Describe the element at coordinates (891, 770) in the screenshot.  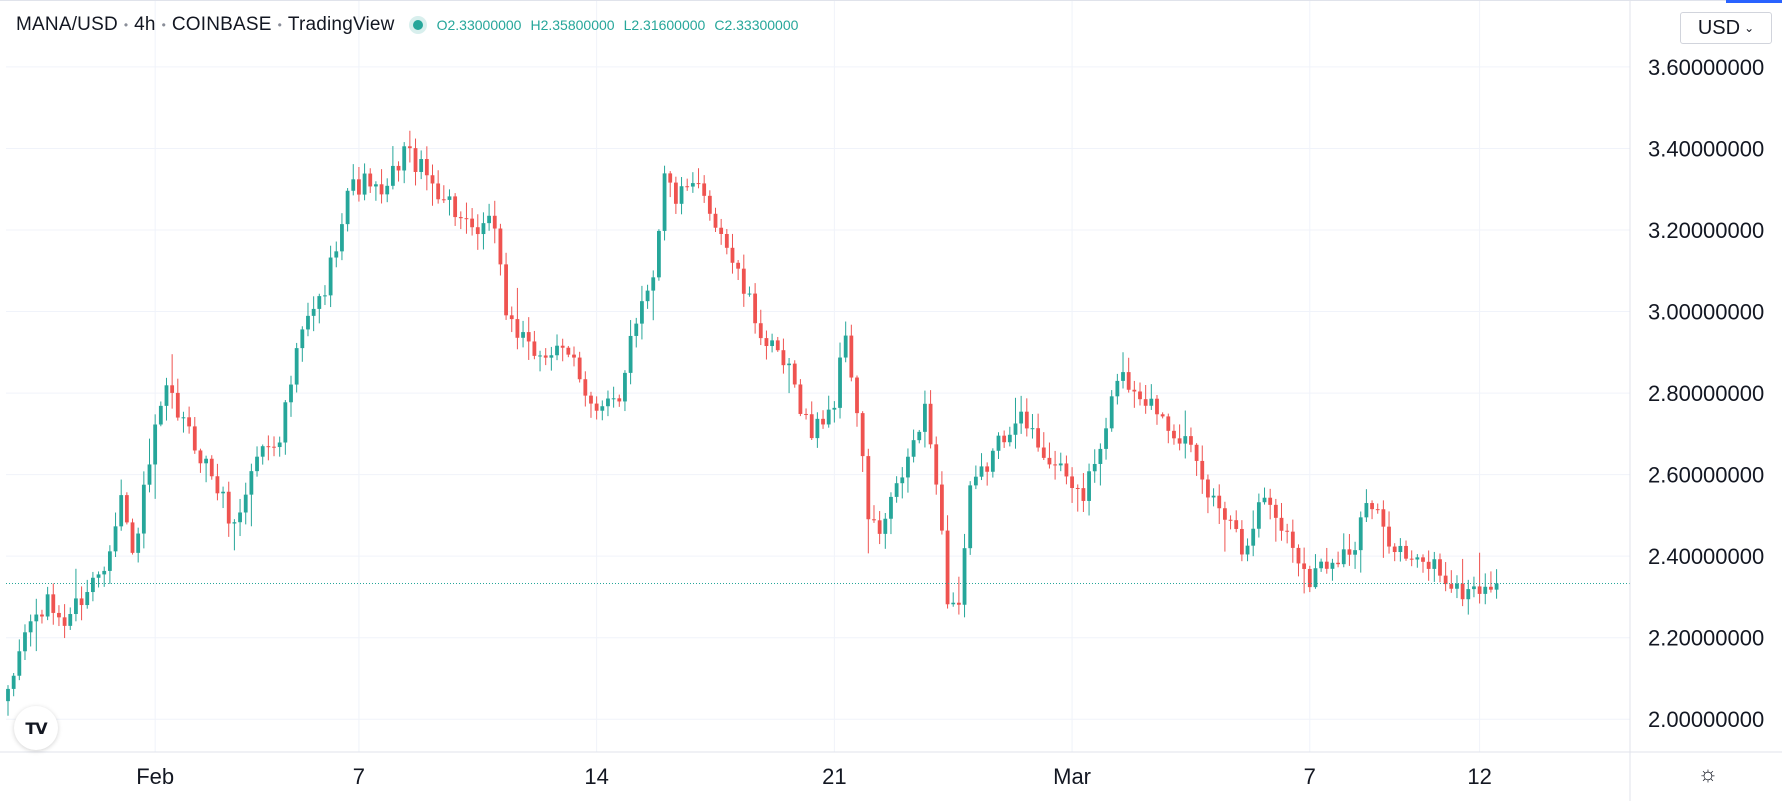
I see `time-axis: Feb 7 14 21 Mar 7 12` at that location.